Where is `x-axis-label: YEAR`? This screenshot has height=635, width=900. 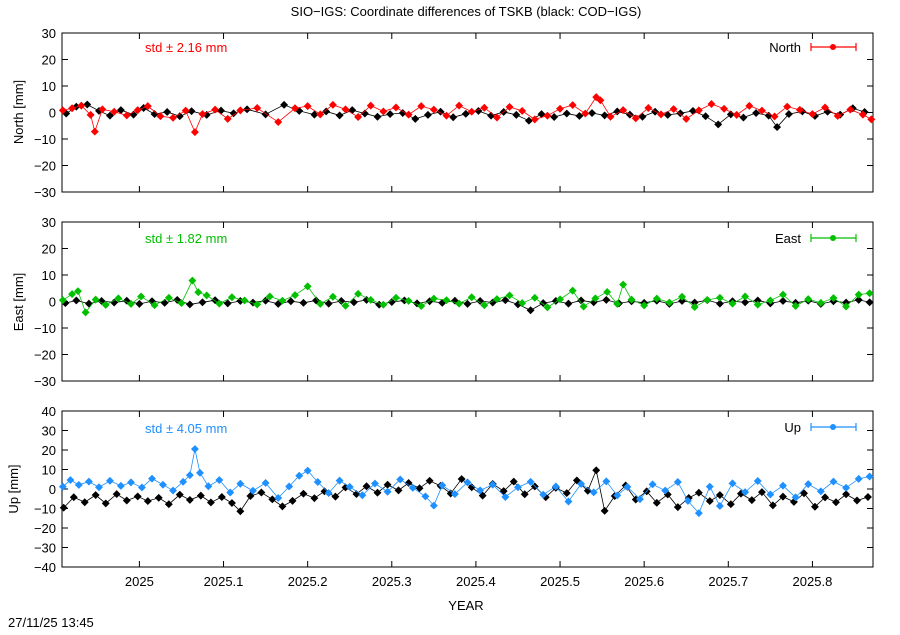 x-axis-label: YEAR is located at coordinates (465, 605).